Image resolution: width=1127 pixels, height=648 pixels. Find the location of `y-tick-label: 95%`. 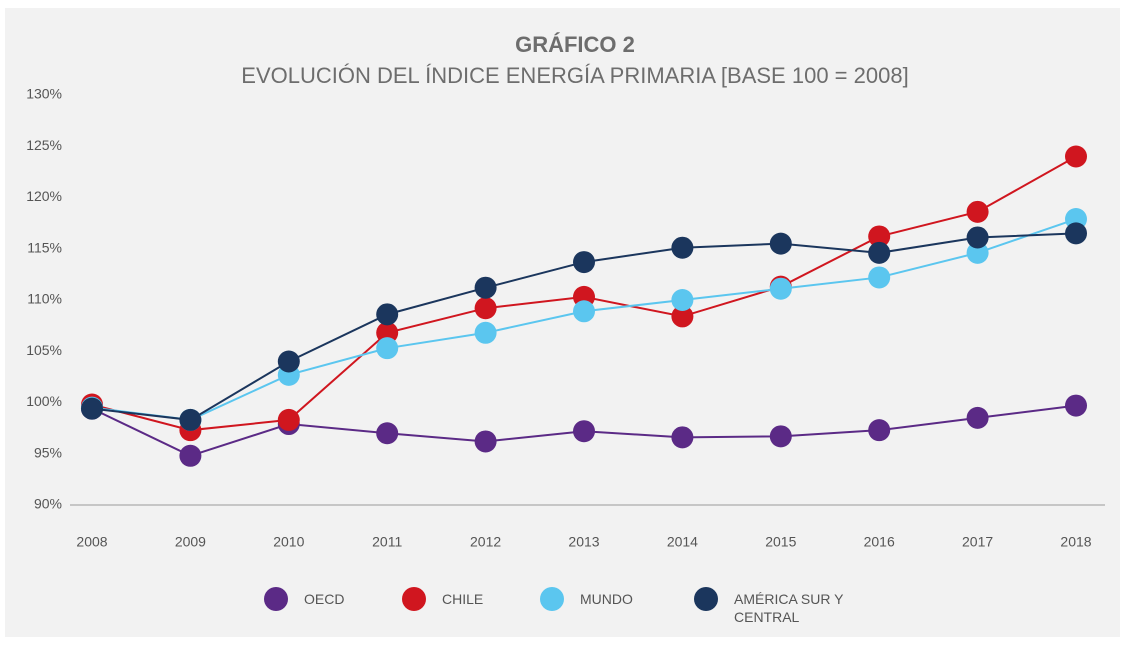

y-tick-label: 95% is located at coordinates (48, 452).